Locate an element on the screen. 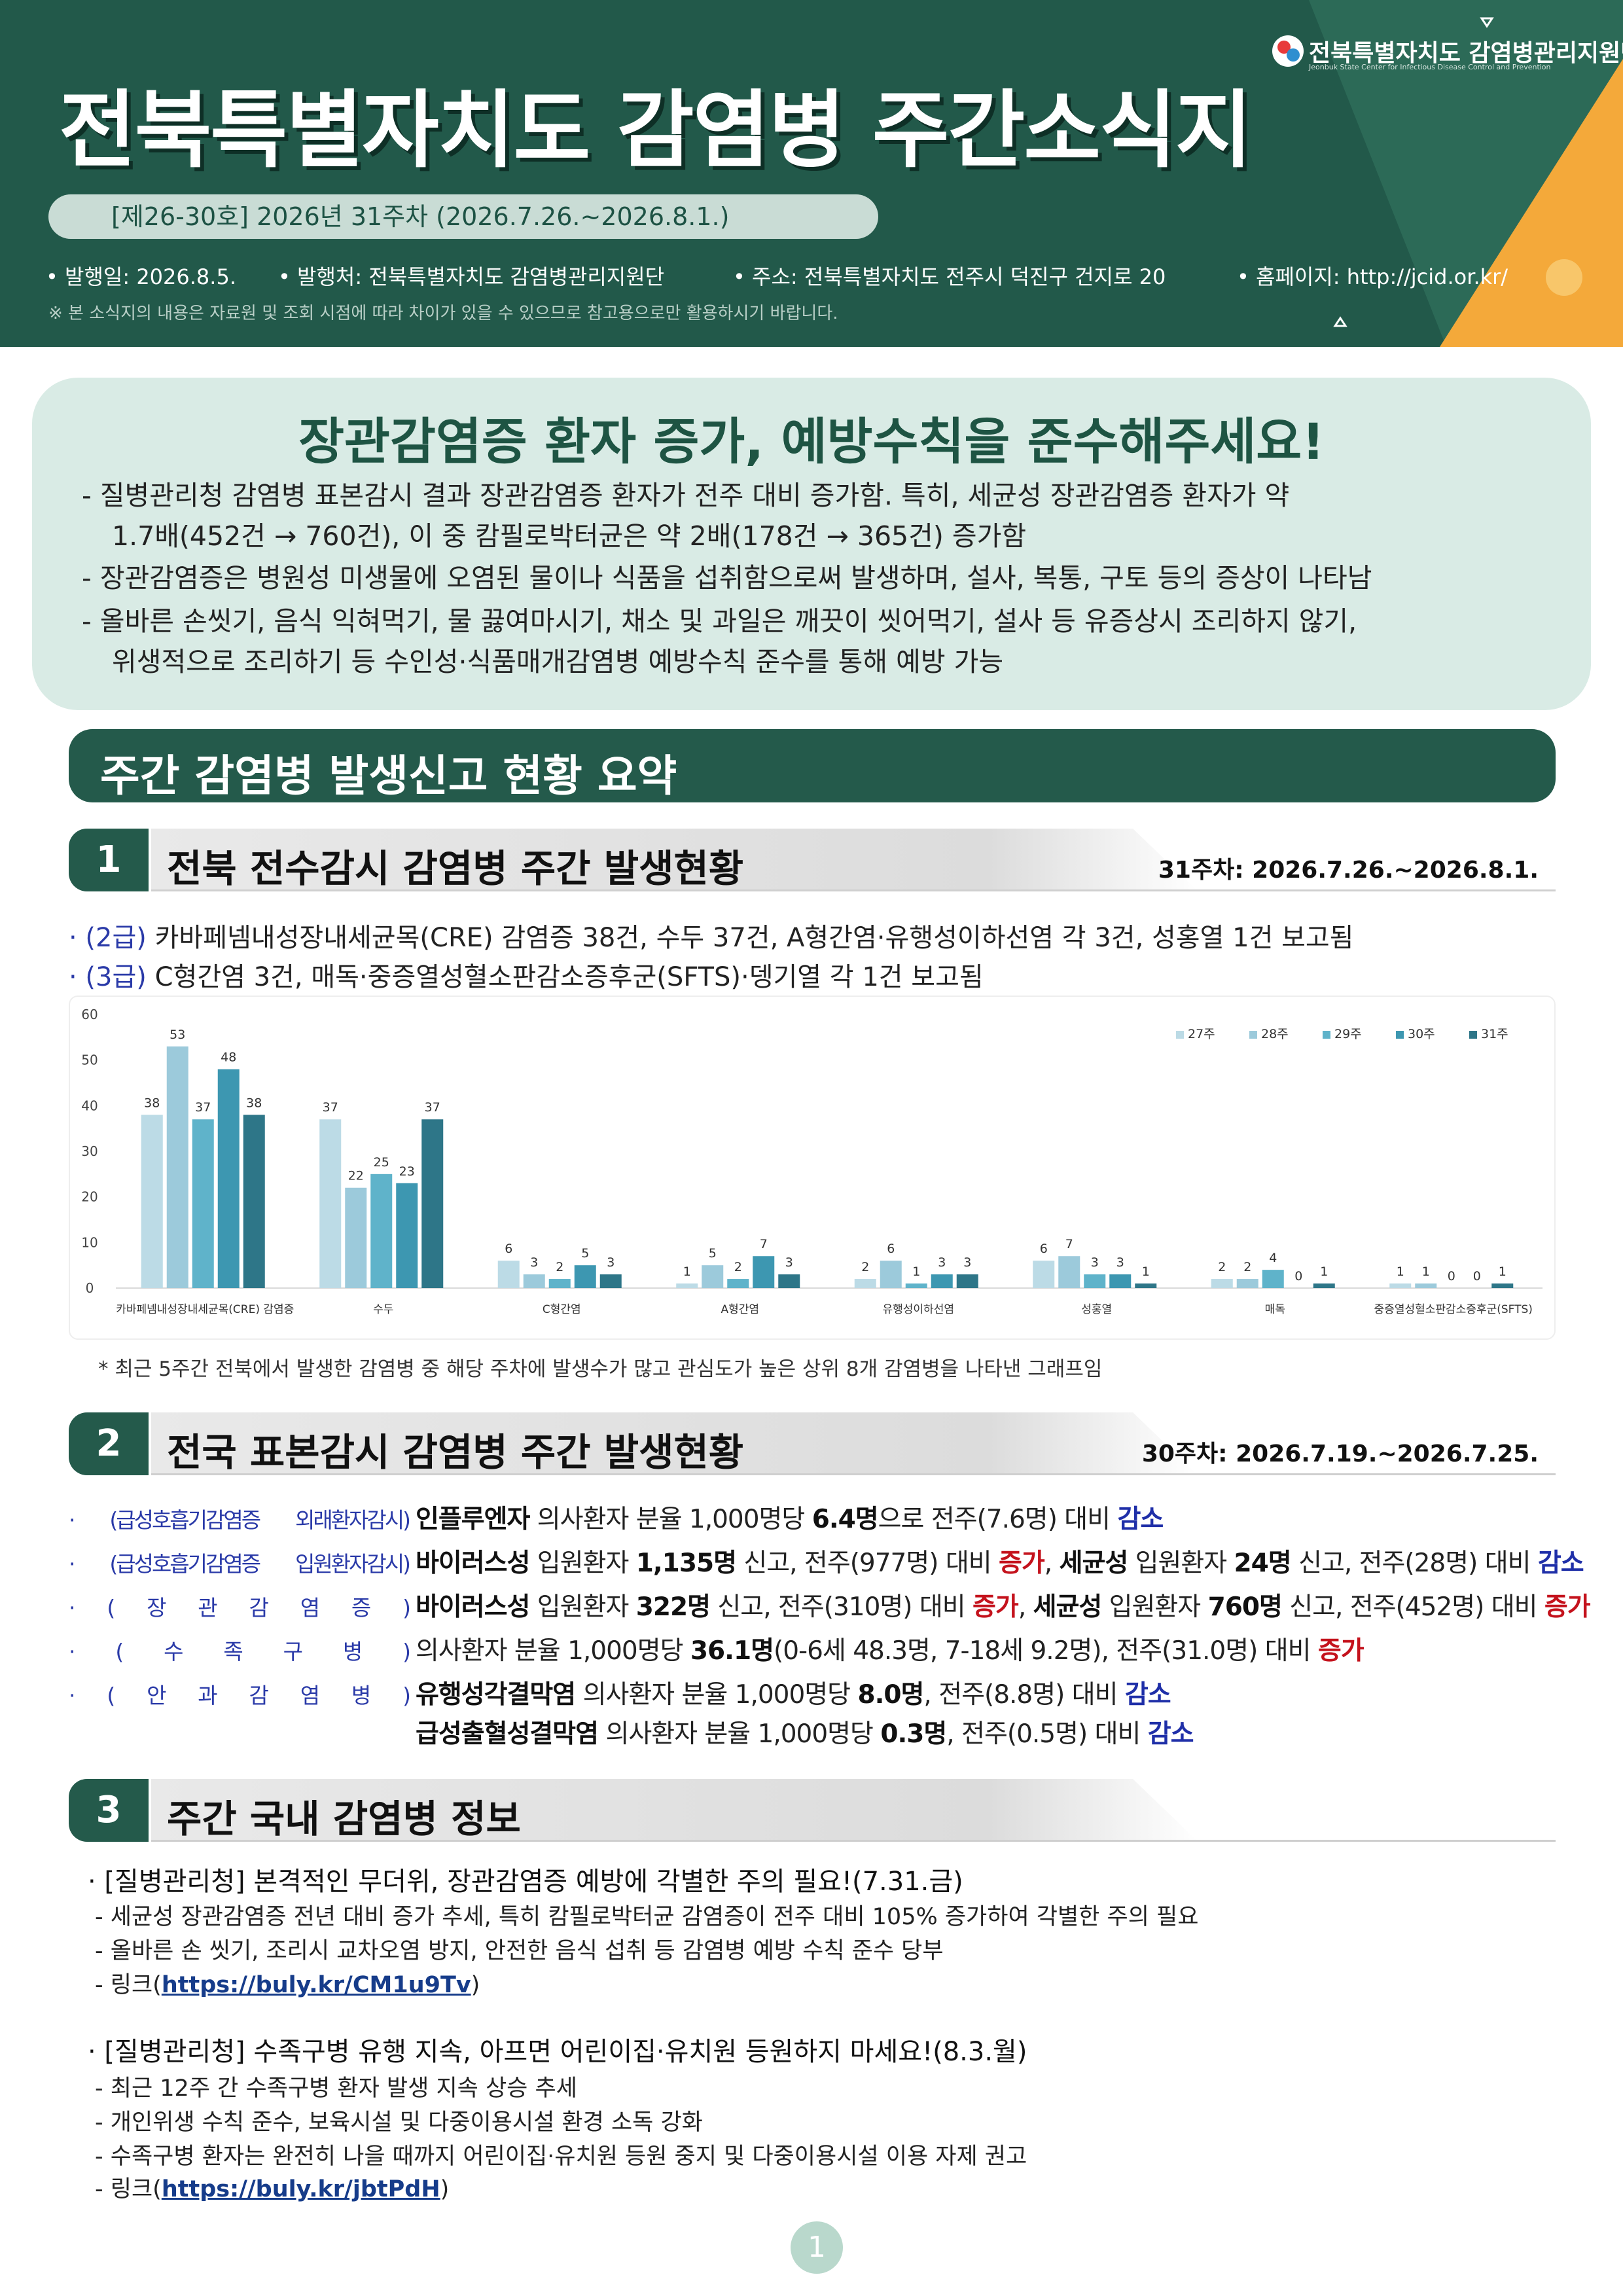 This screenshot has width=1623, height=2296. line-text: 신고, 전주(28명) 대비 is located at coordinates (1414, 1563).